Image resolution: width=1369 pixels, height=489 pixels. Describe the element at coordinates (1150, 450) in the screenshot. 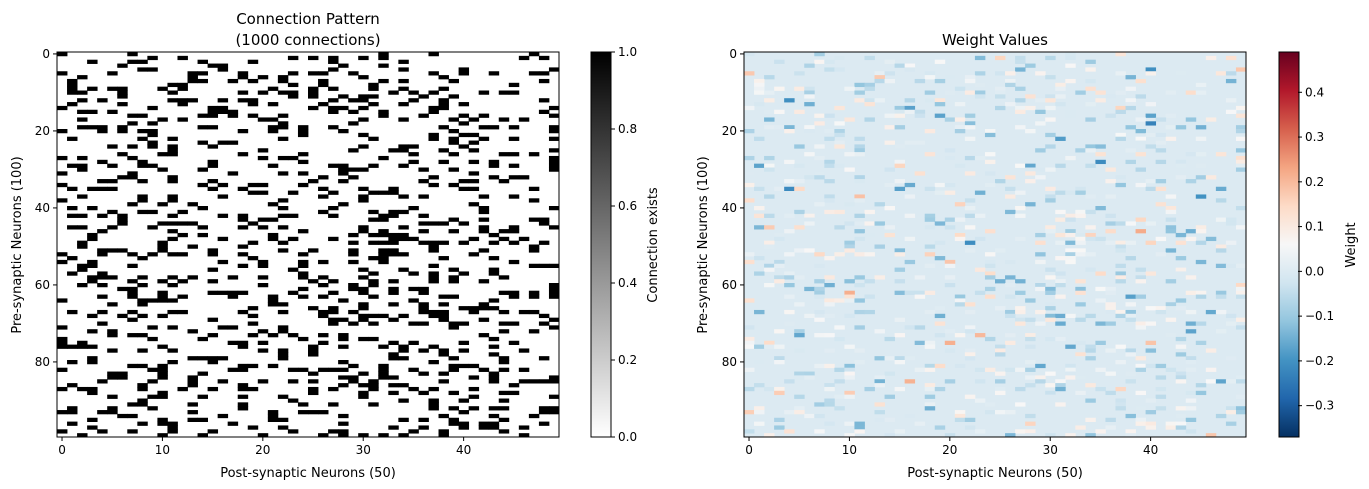

I see `x-tick-label: 40` at that location.